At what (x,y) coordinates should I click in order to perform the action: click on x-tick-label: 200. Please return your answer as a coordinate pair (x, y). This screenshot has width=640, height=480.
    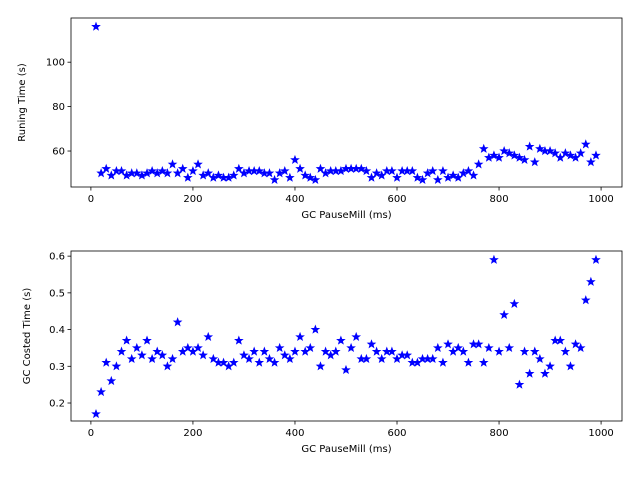
    Looking at the image, I should click on (192, 433).